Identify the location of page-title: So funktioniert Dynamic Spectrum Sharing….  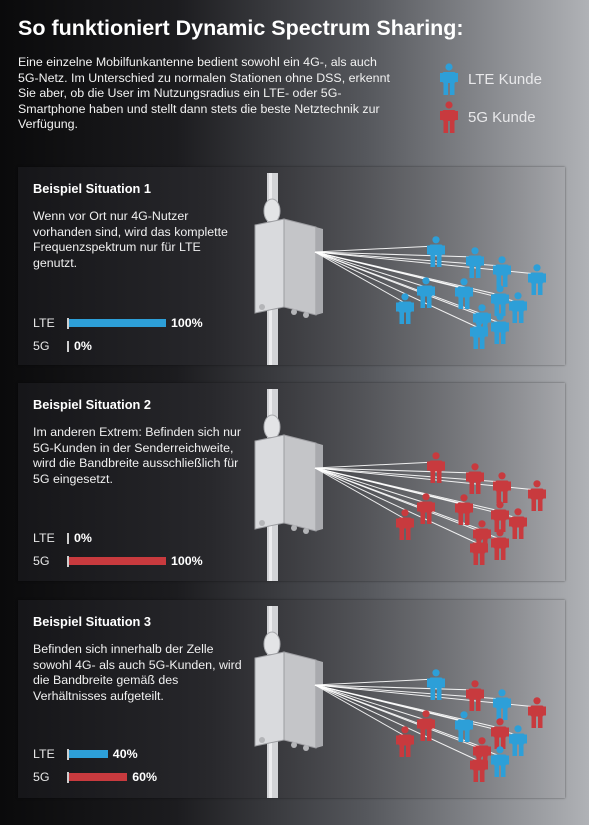
(241, 28).